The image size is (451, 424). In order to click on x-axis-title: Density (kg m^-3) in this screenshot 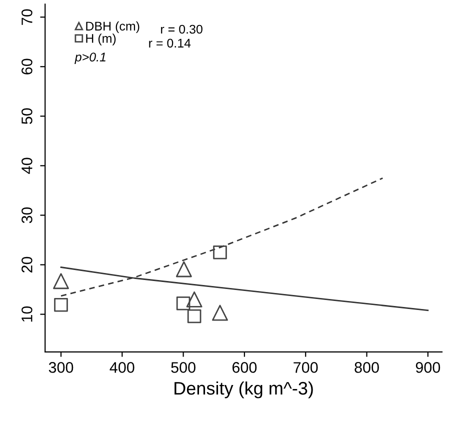, I will do `click(243, 389)`.